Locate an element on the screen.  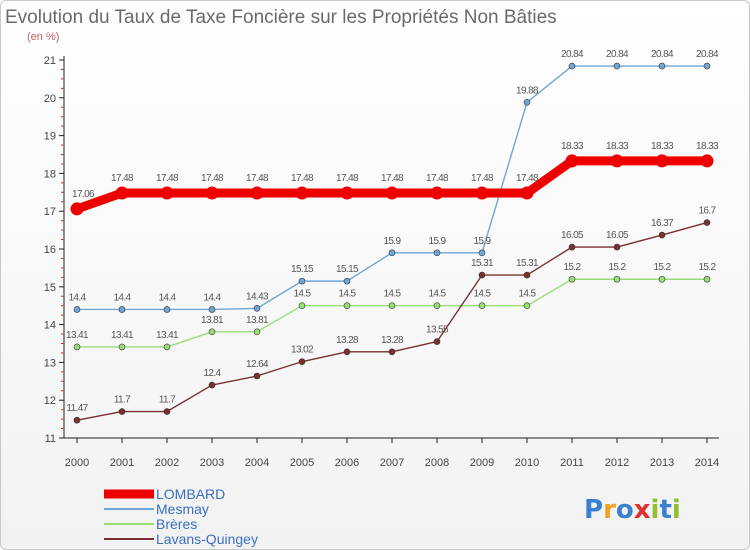
data-label: 13.55 is located at coordinates (437, 330).